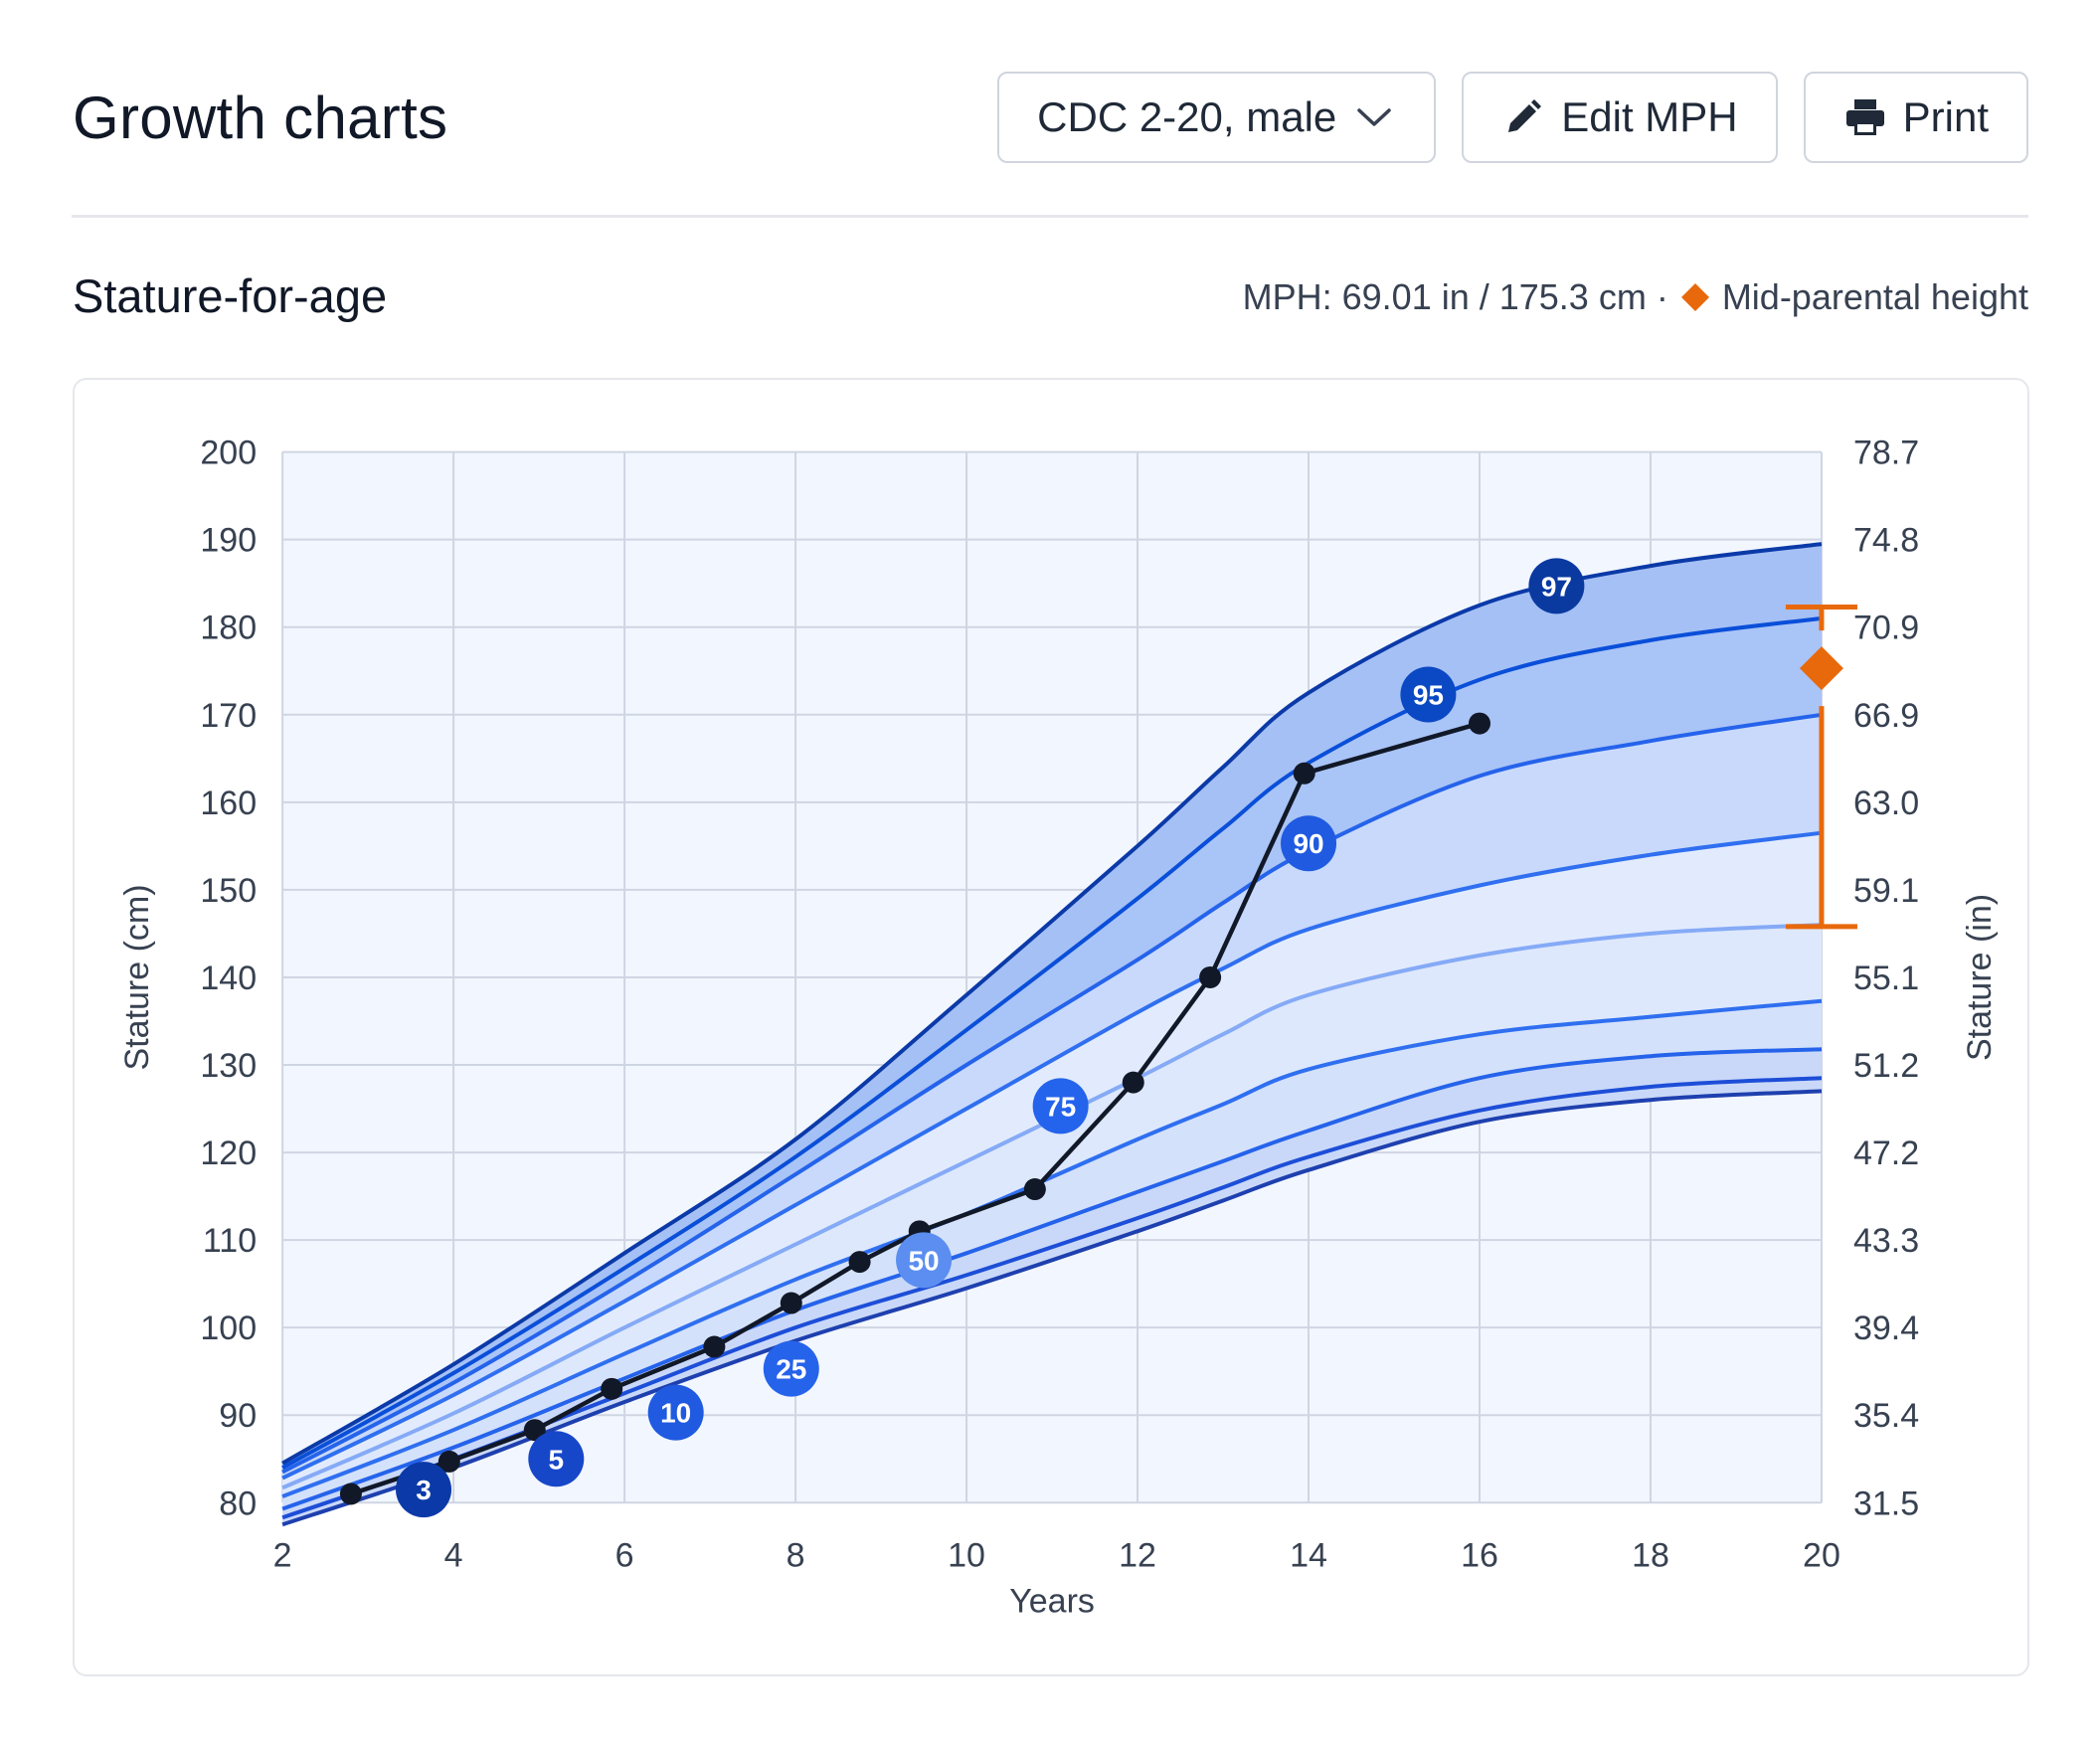 The image size is (2100, 1745). I want to click on percentile-badge-label-25: 25, so click(791, 1369).